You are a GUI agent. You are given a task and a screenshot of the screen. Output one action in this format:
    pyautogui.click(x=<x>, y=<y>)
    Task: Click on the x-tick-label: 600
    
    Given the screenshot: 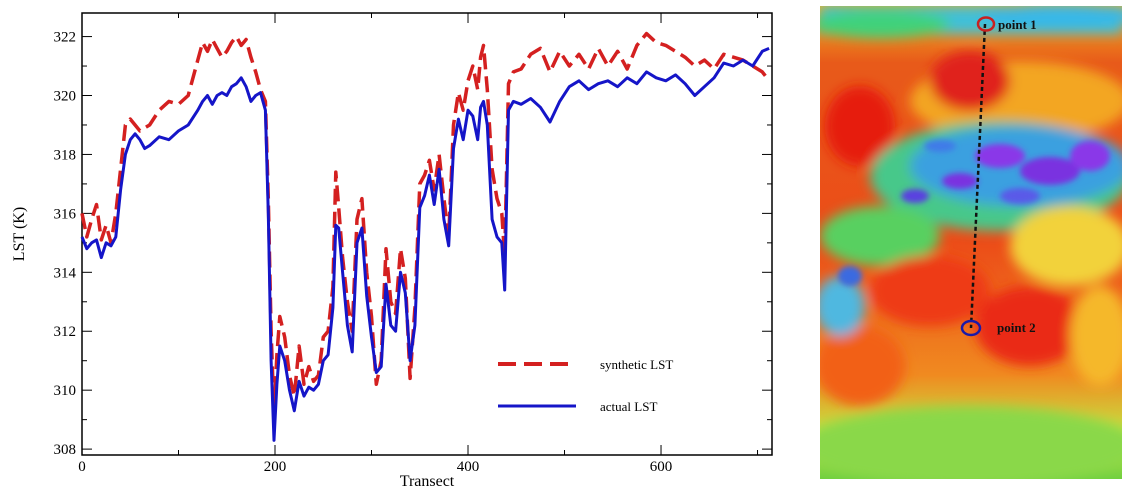 What is the action you would take?
    pyautogui.click(x=661, y=467)
    